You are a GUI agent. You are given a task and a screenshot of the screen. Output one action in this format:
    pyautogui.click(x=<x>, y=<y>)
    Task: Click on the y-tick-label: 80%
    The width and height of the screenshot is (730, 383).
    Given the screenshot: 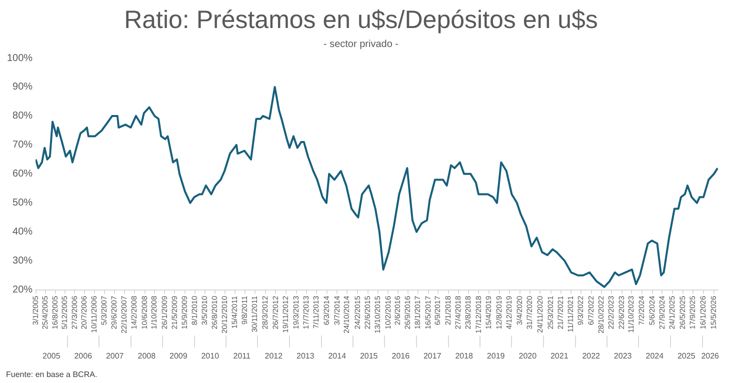 What is the action you would take?
    pyautogui.click(x=22, y=116)
    